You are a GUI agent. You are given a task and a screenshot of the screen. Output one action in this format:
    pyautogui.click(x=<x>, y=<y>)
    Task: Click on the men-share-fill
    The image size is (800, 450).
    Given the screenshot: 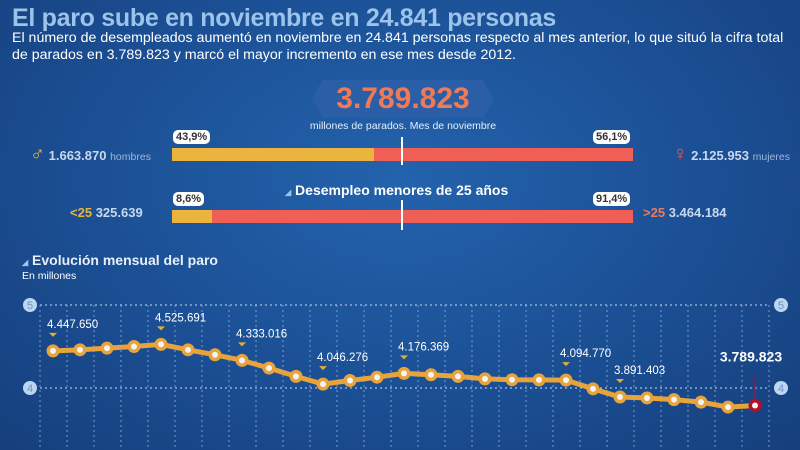 What is the action you would take?
    pyautogui.click(x=273, y=154)
    